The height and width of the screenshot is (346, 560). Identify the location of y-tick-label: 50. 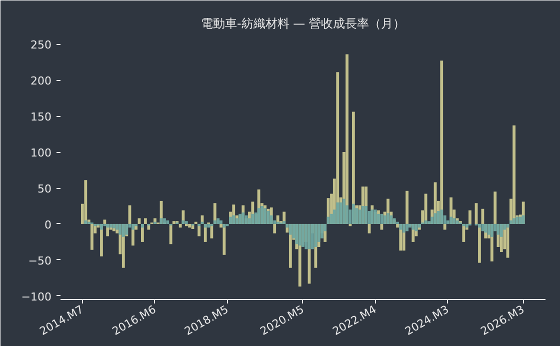
(45, 189).